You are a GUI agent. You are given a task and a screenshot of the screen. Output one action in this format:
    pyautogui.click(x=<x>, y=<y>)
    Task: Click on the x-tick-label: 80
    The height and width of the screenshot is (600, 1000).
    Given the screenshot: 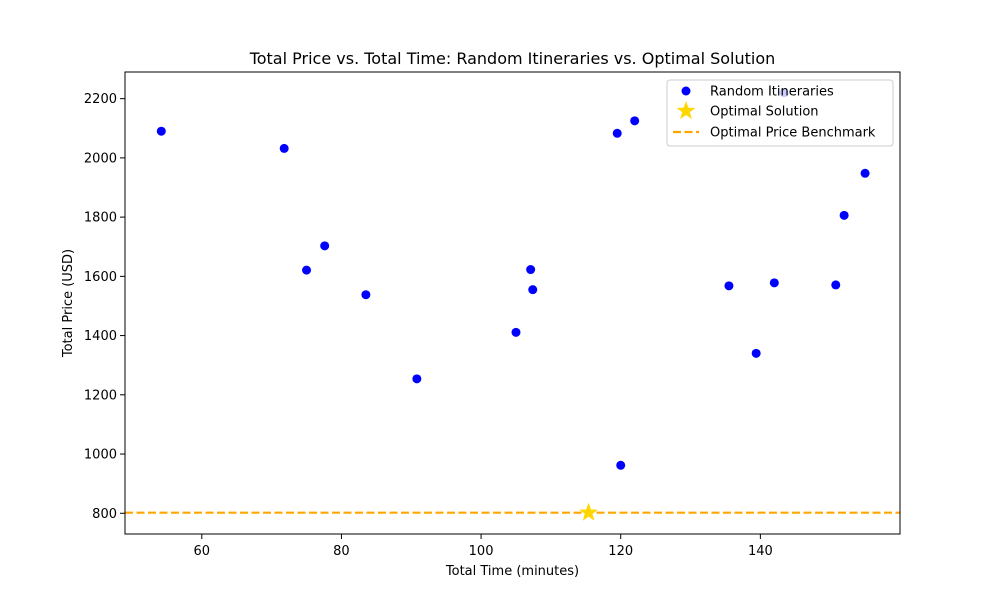 What is the action you would take?
    pyautogui.click(x=341, y=551)
    